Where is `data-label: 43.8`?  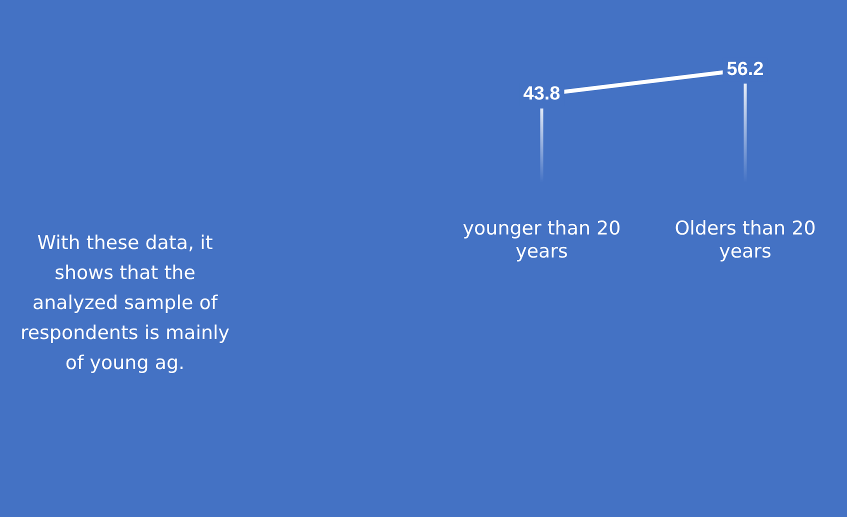
data-label: 43.8 is located at coordinates (541, 94).